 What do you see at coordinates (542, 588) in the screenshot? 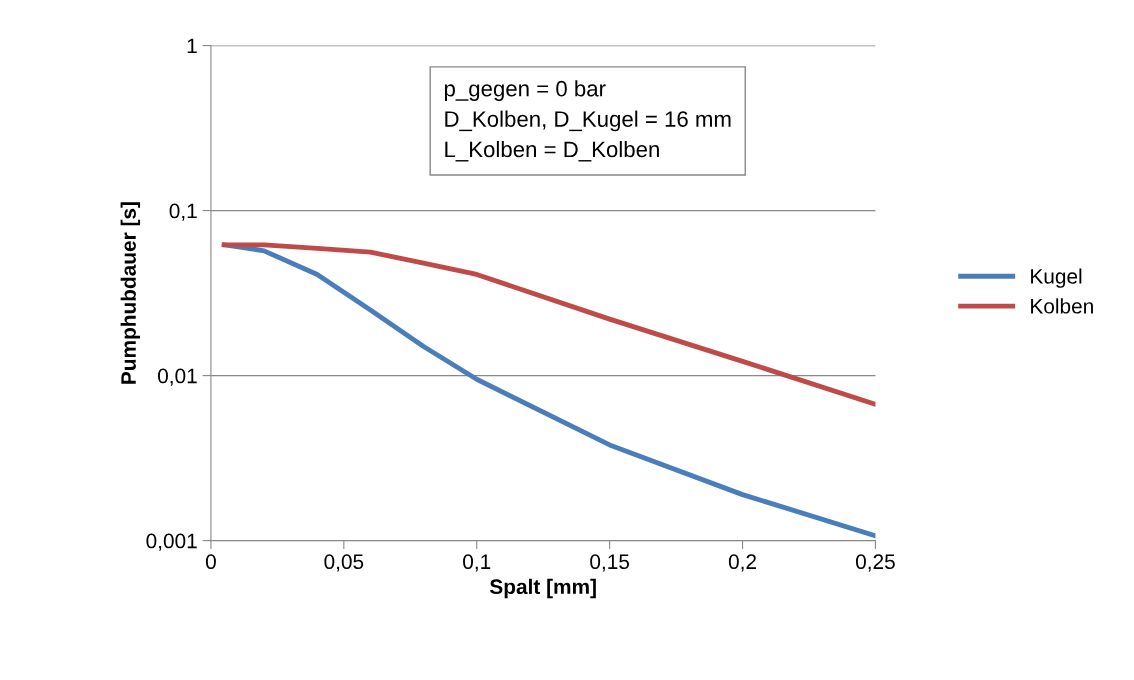
I see `x-axis-title: Spalt [mm]` at bounding box center [542, 588].